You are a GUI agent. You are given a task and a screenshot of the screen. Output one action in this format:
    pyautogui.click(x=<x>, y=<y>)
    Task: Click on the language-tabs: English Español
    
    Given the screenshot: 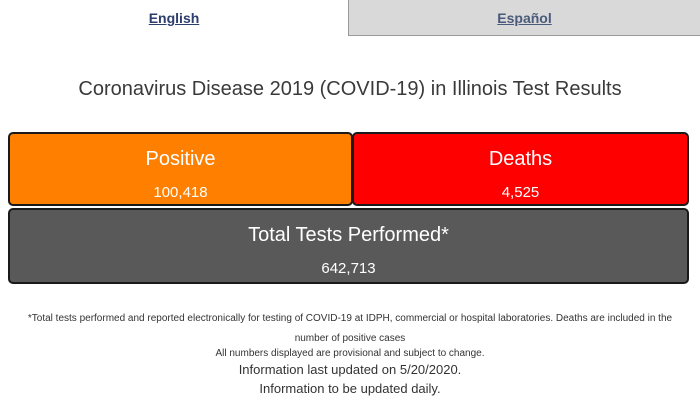 What is the action you would take?
    pyautogui.click(x=350, y=18)
    